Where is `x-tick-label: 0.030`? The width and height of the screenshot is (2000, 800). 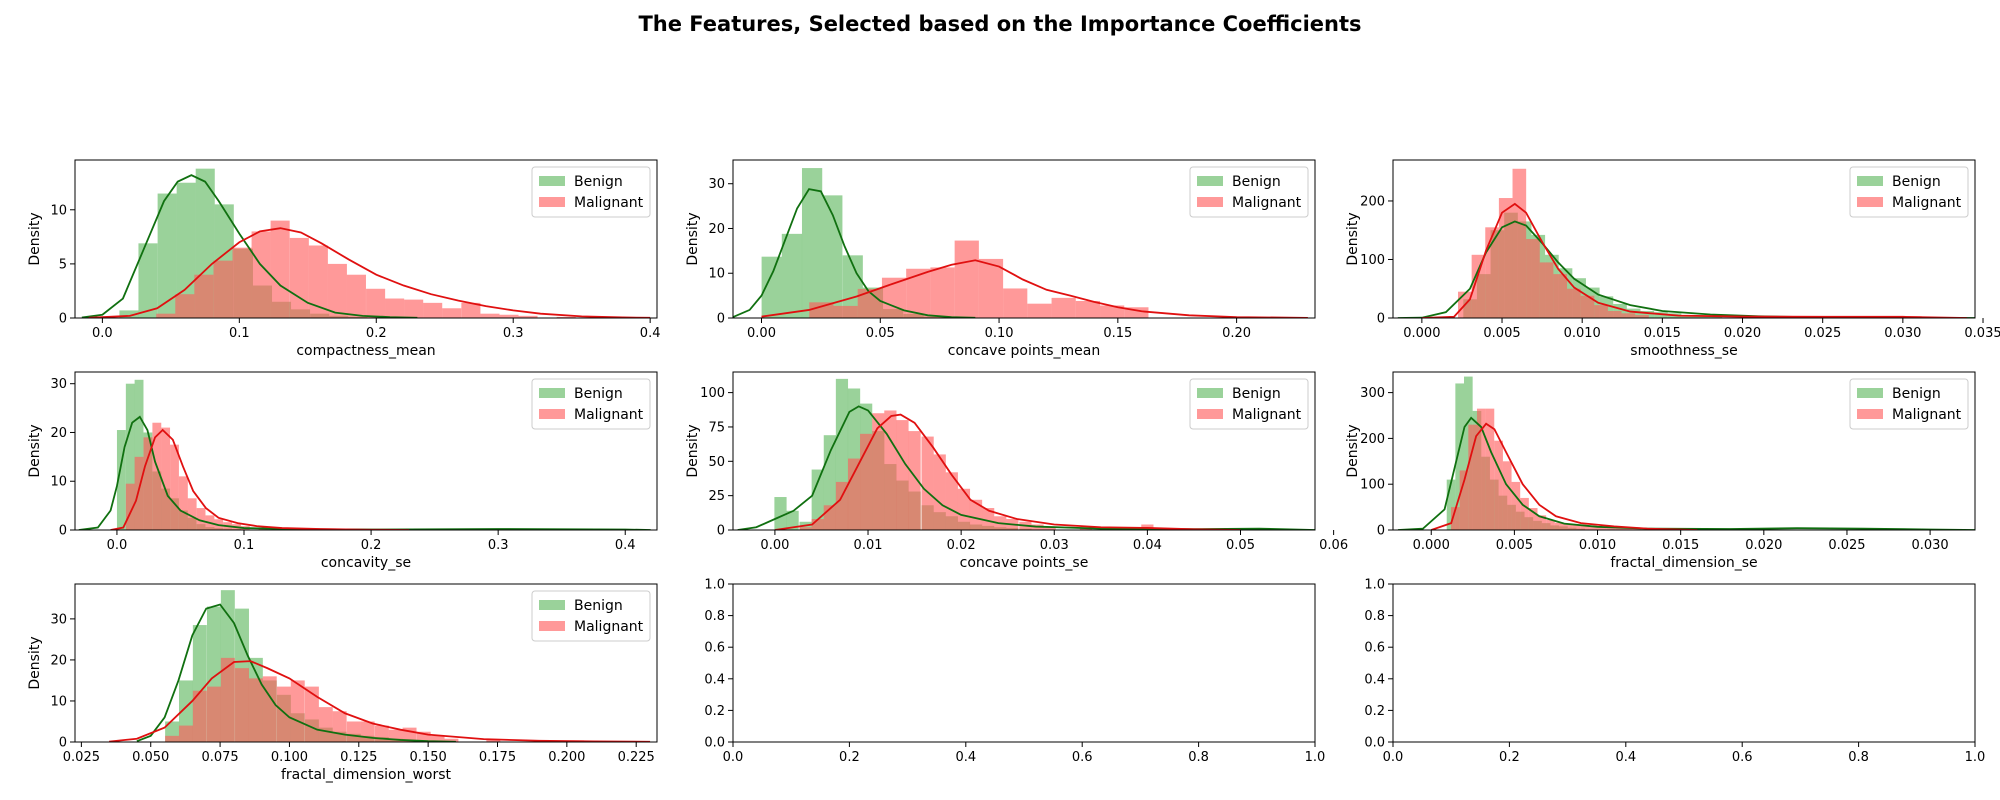 x-tick-label: 0.030 is located at coordinates (1929, 545).